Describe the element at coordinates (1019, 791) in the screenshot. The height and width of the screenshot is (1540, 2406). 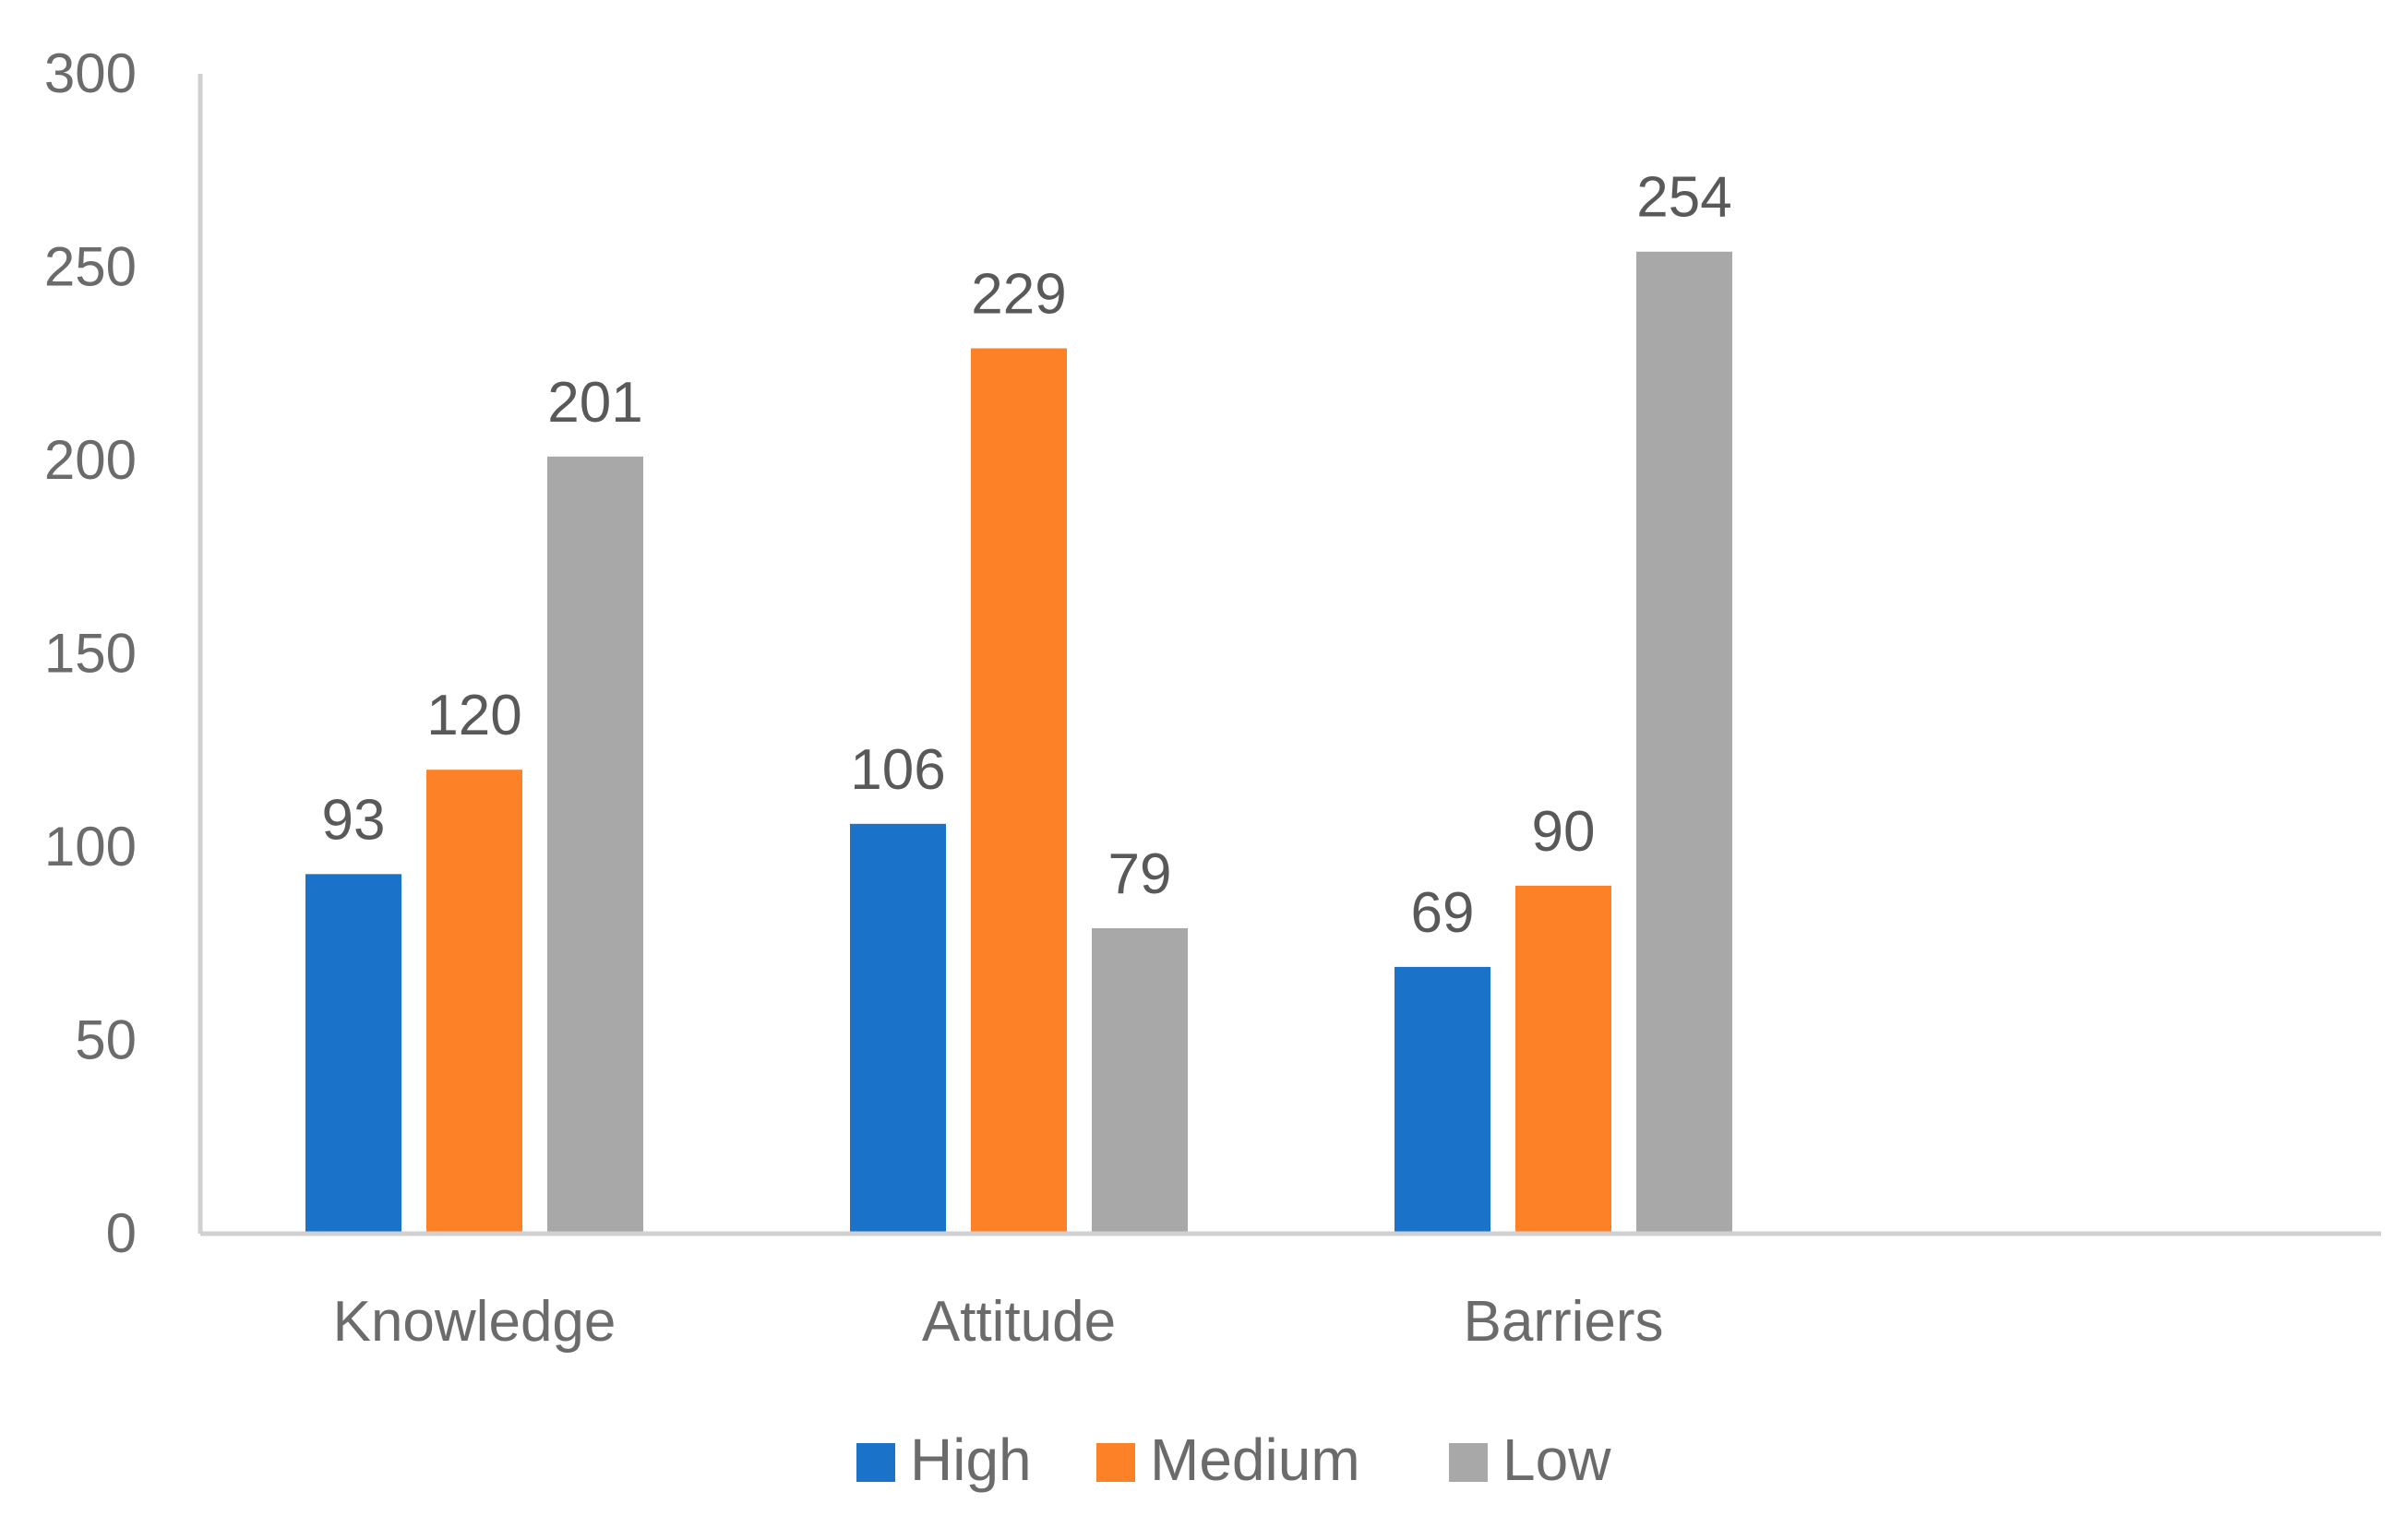
I see `bar-attitude-medium` at that location.